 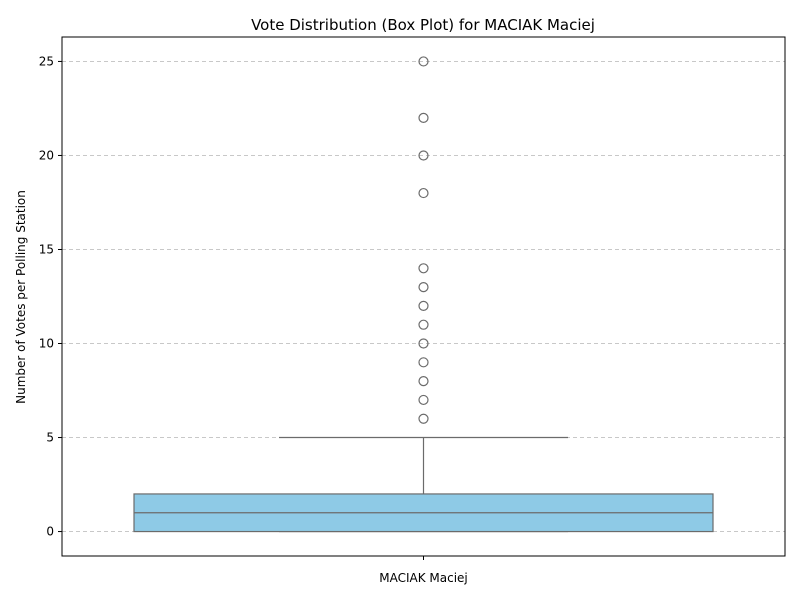 What do you see at coordinates (46, 249) in the screenshot?
I see `y-tick-label: 15` at bounding box center [46, 249].